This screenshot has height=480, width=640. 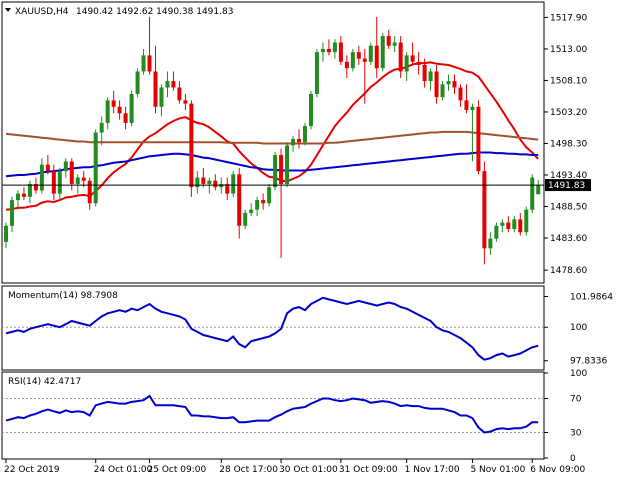 What do you see at coordinates (568, 239) in the screenshot?
I see `price-tick-label-7: 1483.60` at bounding box center [568, 239].